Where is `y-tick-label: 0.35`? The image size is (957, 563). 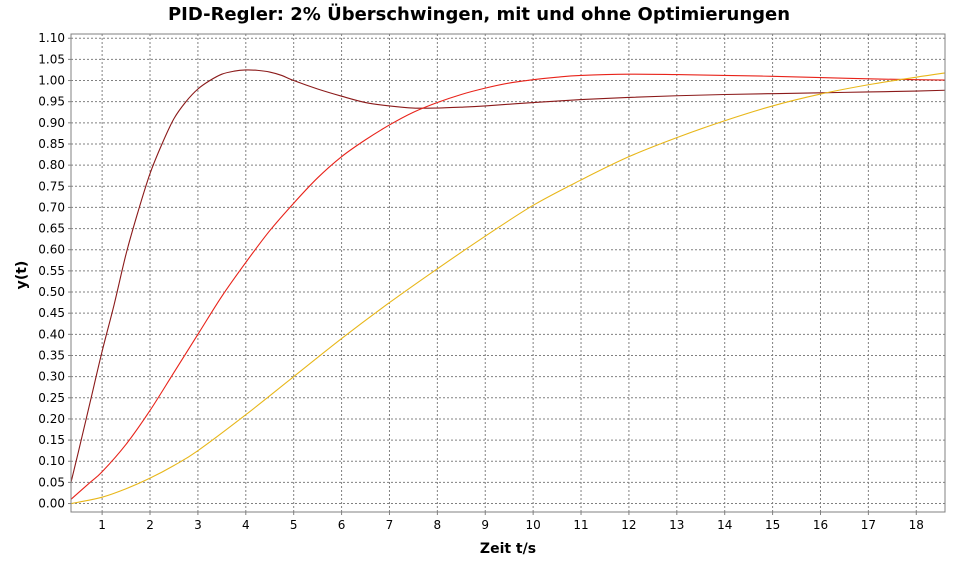
y-tick-label: 0.35 is located at coordinates (51, 355).